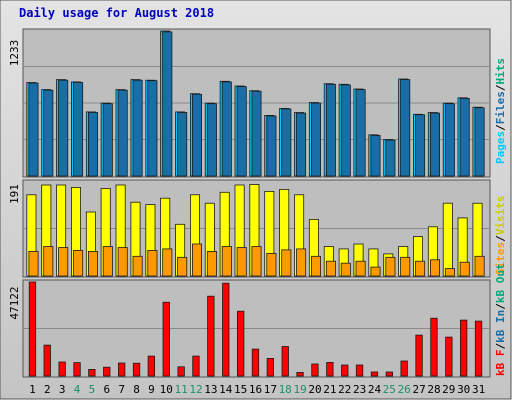 Image resolution: width=512 pixels, height=405 pixels. Describe the element at coordinates (500, 306) in the screenshot. I see `legend-sep: /` at that location.